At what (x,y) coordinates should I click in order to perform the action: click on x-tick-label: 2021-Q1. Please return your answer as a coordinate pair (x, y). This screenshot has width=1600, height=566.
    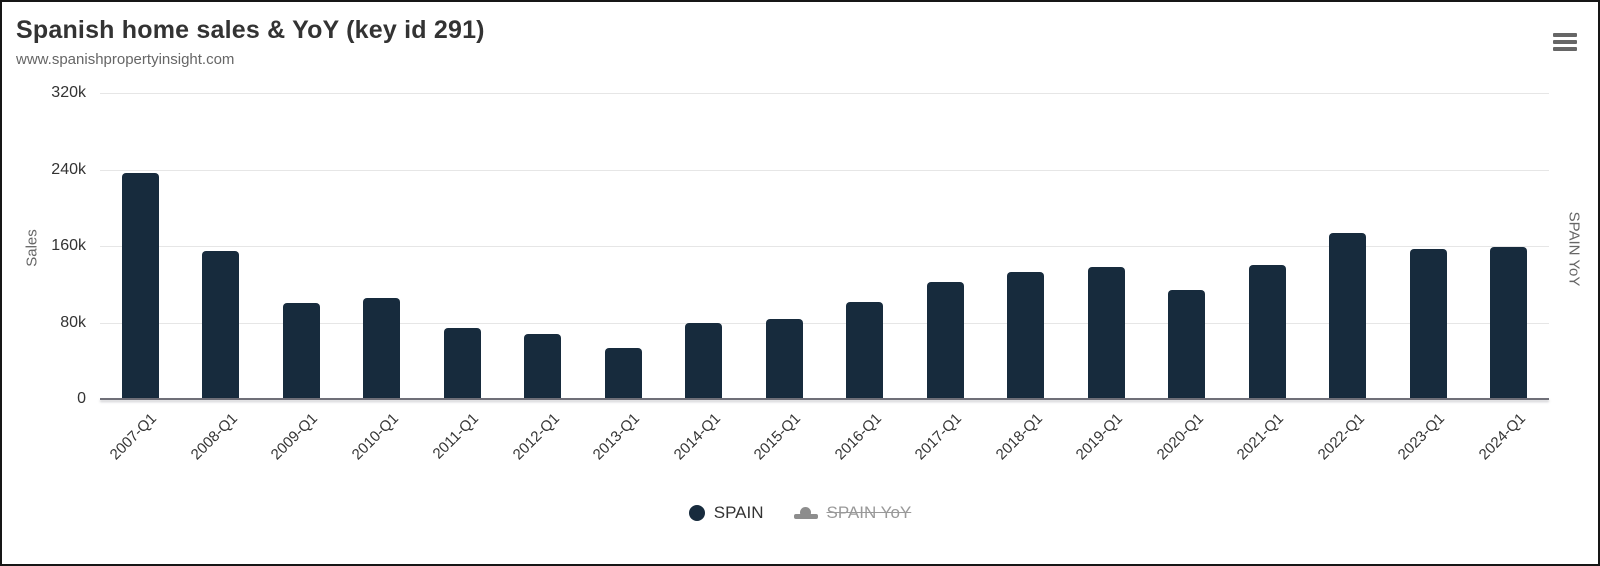
    Looking at the image, I should click on (1260, 437).